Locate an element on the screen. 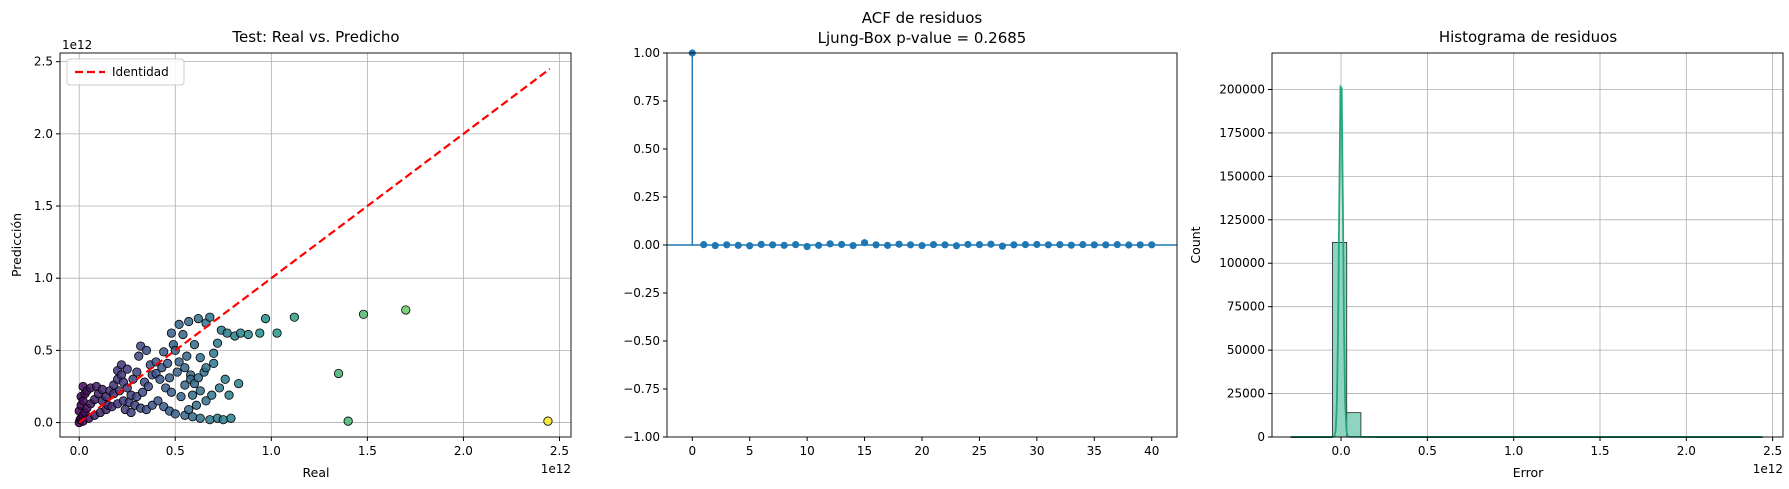 This screenshot has height=489, width=1789. scatter-xtick-label: 1.5 is located at coordinates (367, 451).